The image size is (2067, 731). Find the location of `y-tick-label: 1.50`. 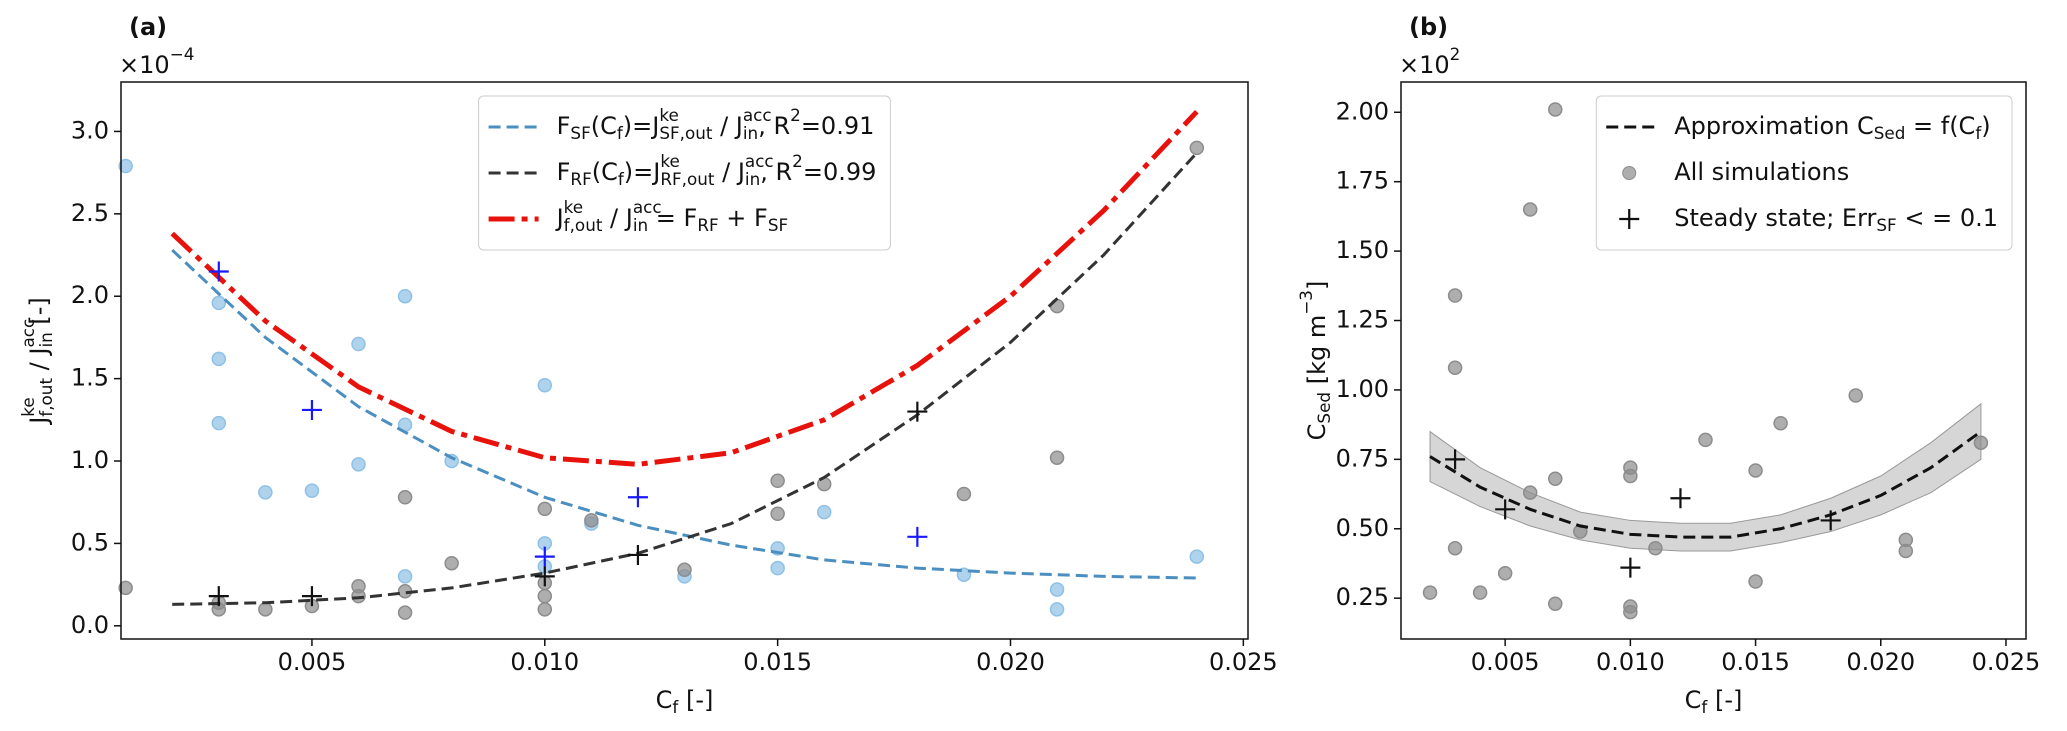

y-tick-label: 1.50 is located at coordinates (1362, 250).